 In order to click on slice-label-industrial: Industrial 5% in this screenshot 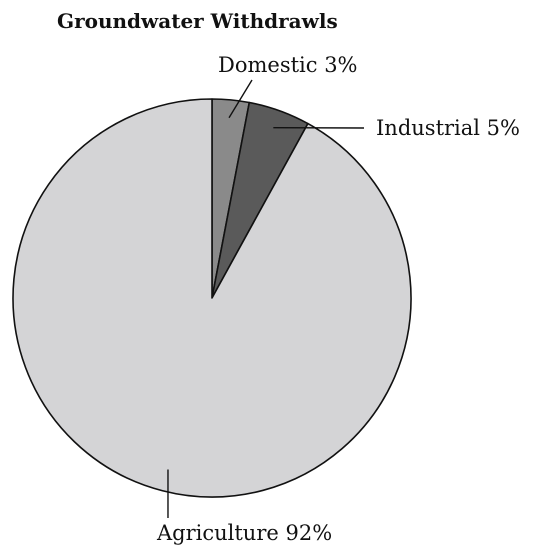, I will do `click(448, 128)`.